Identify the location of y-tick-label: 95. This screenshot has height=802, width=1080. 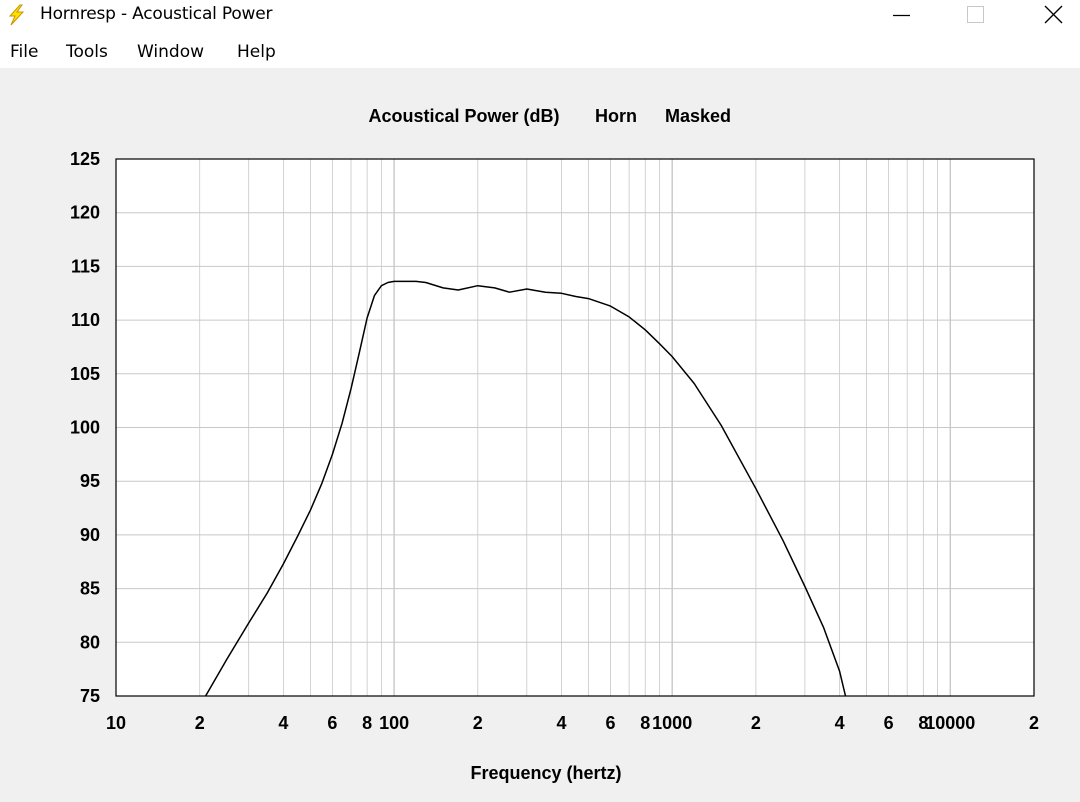
(90, 481).